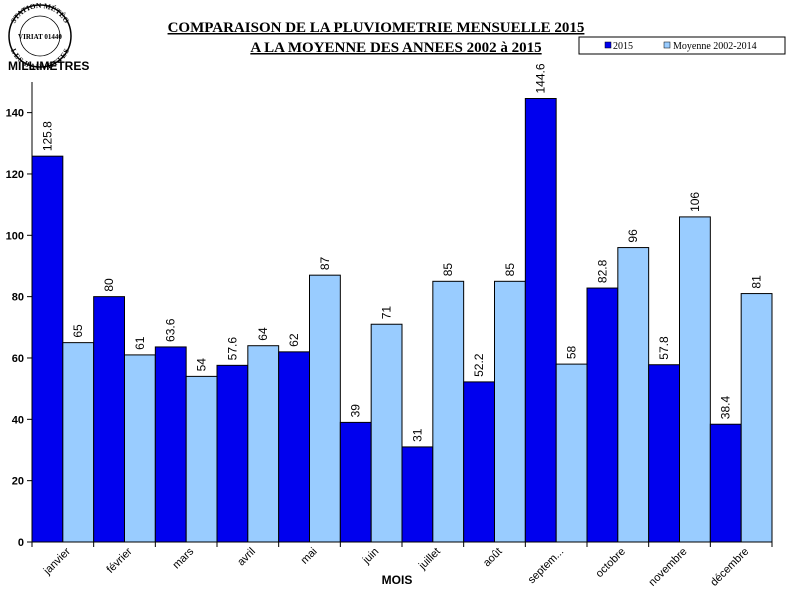  I want to click on data-label-2015: 31, so click(417, 435).